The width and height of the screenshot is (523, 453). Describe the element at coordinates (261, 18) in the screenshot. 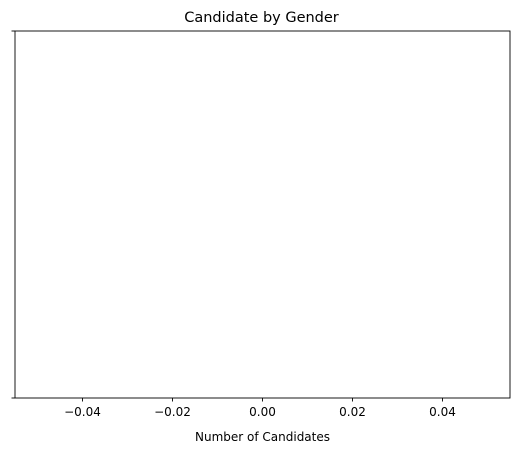

I see `chart-title: Candidate by Gender` at that location.